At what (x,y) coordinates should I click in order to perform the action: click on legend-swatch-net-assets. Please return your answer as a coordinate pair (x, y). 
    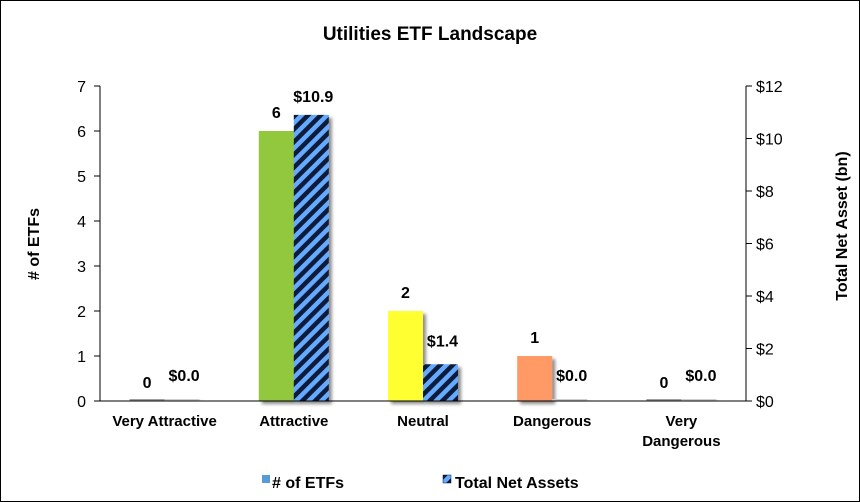
    Looking at the image, I should click on (447, 479).